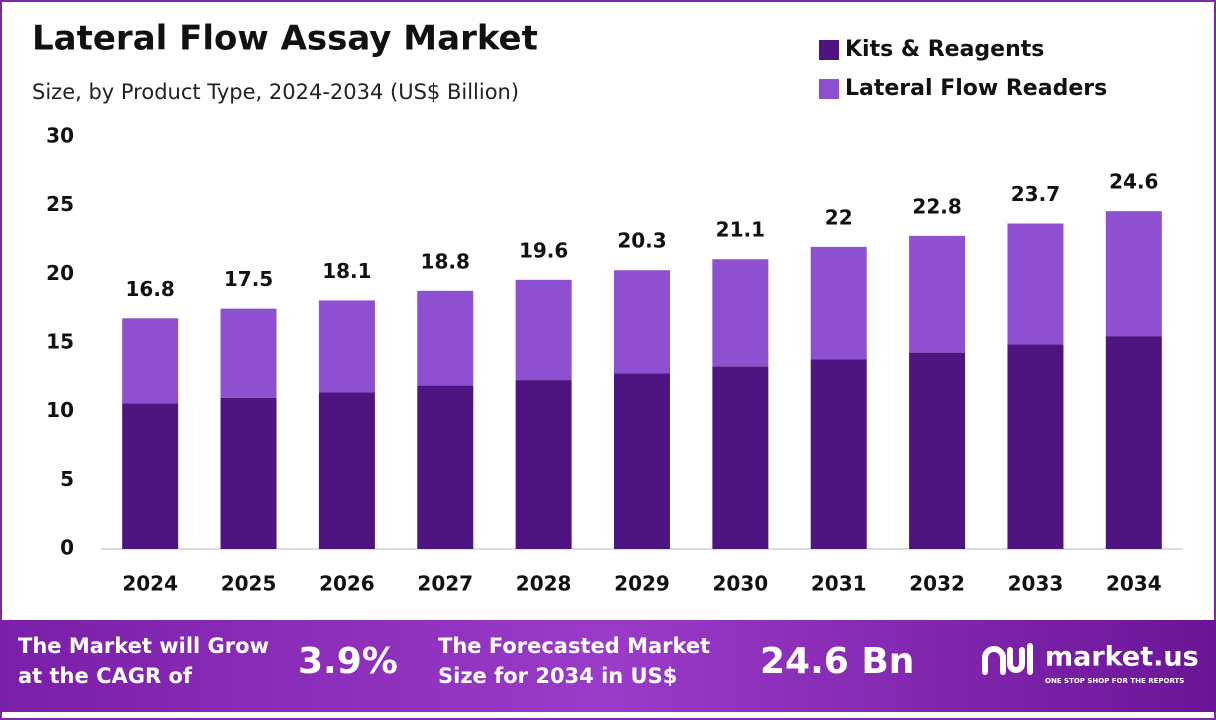 This screenshot has height=720, width=1216. What do you see at coordinates (741, 584) in the screenshot?
I see `x-tick-label: 2030` at bounding box center [741, 584].